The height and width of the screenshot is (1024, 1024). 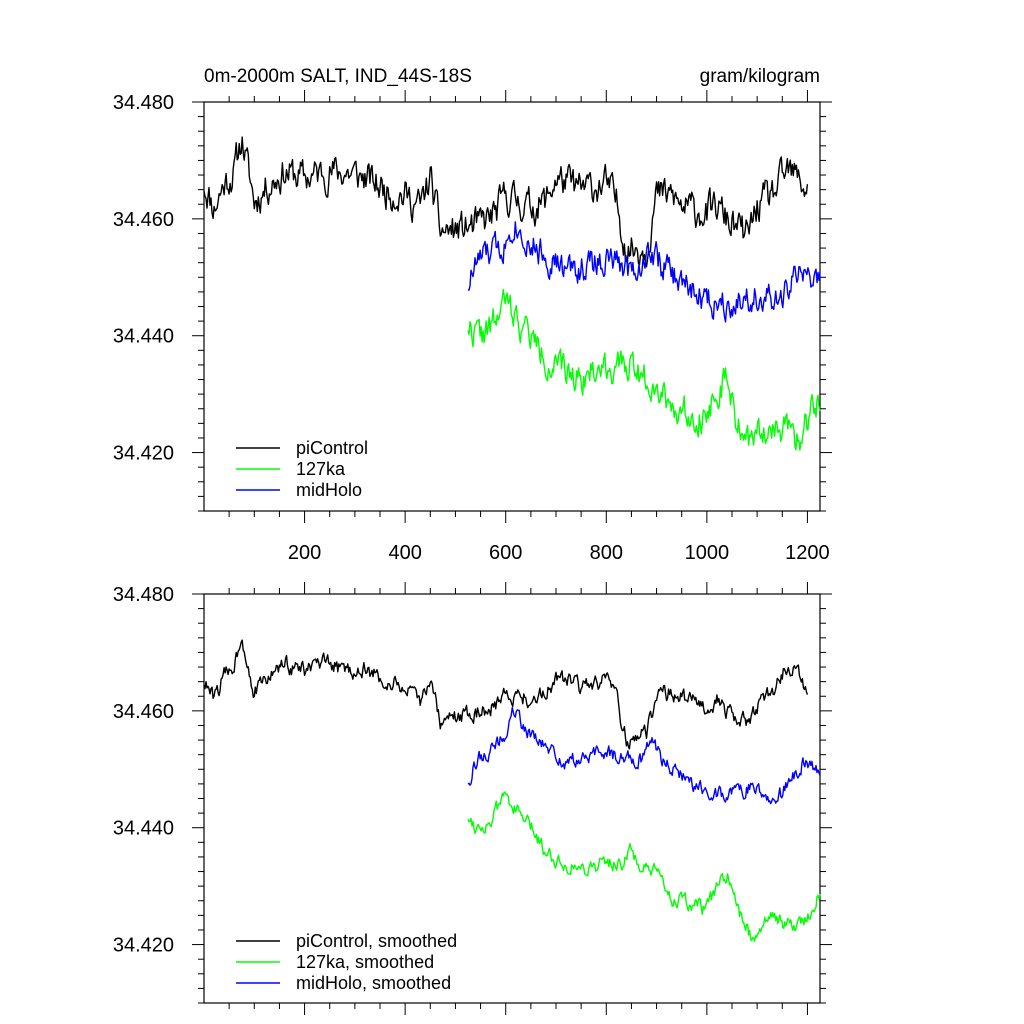 I want to click on x-tick-label: 1000, so click(x=707, y=553).